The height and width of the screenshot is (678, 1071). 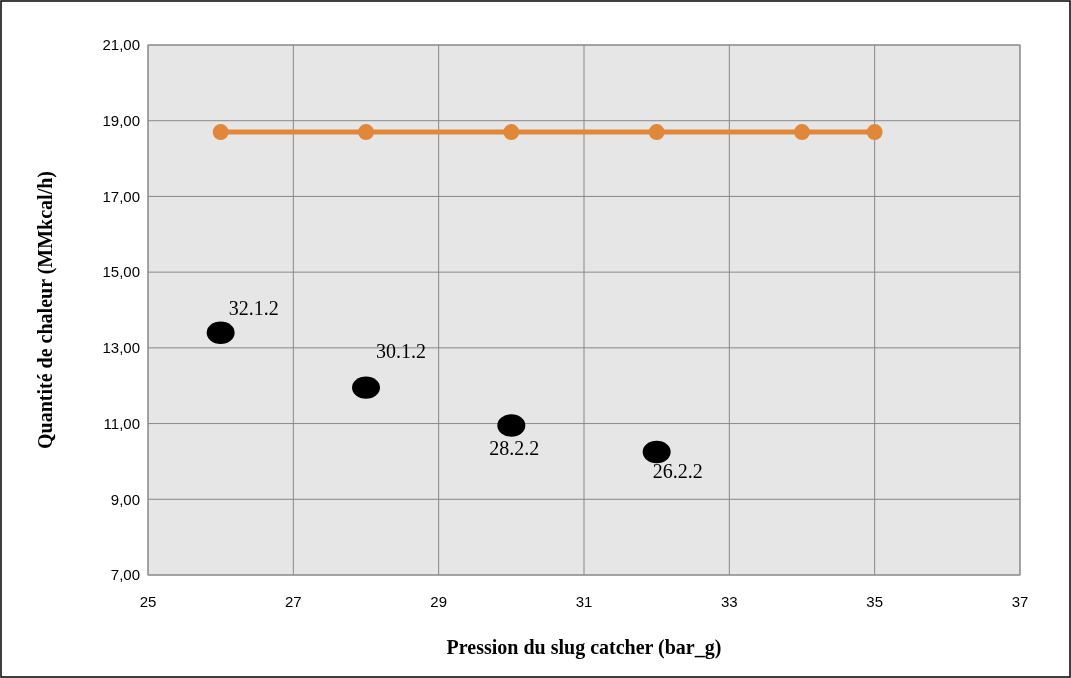 I want to click on annotation: 32.1.2, so click(x=253, y=307).